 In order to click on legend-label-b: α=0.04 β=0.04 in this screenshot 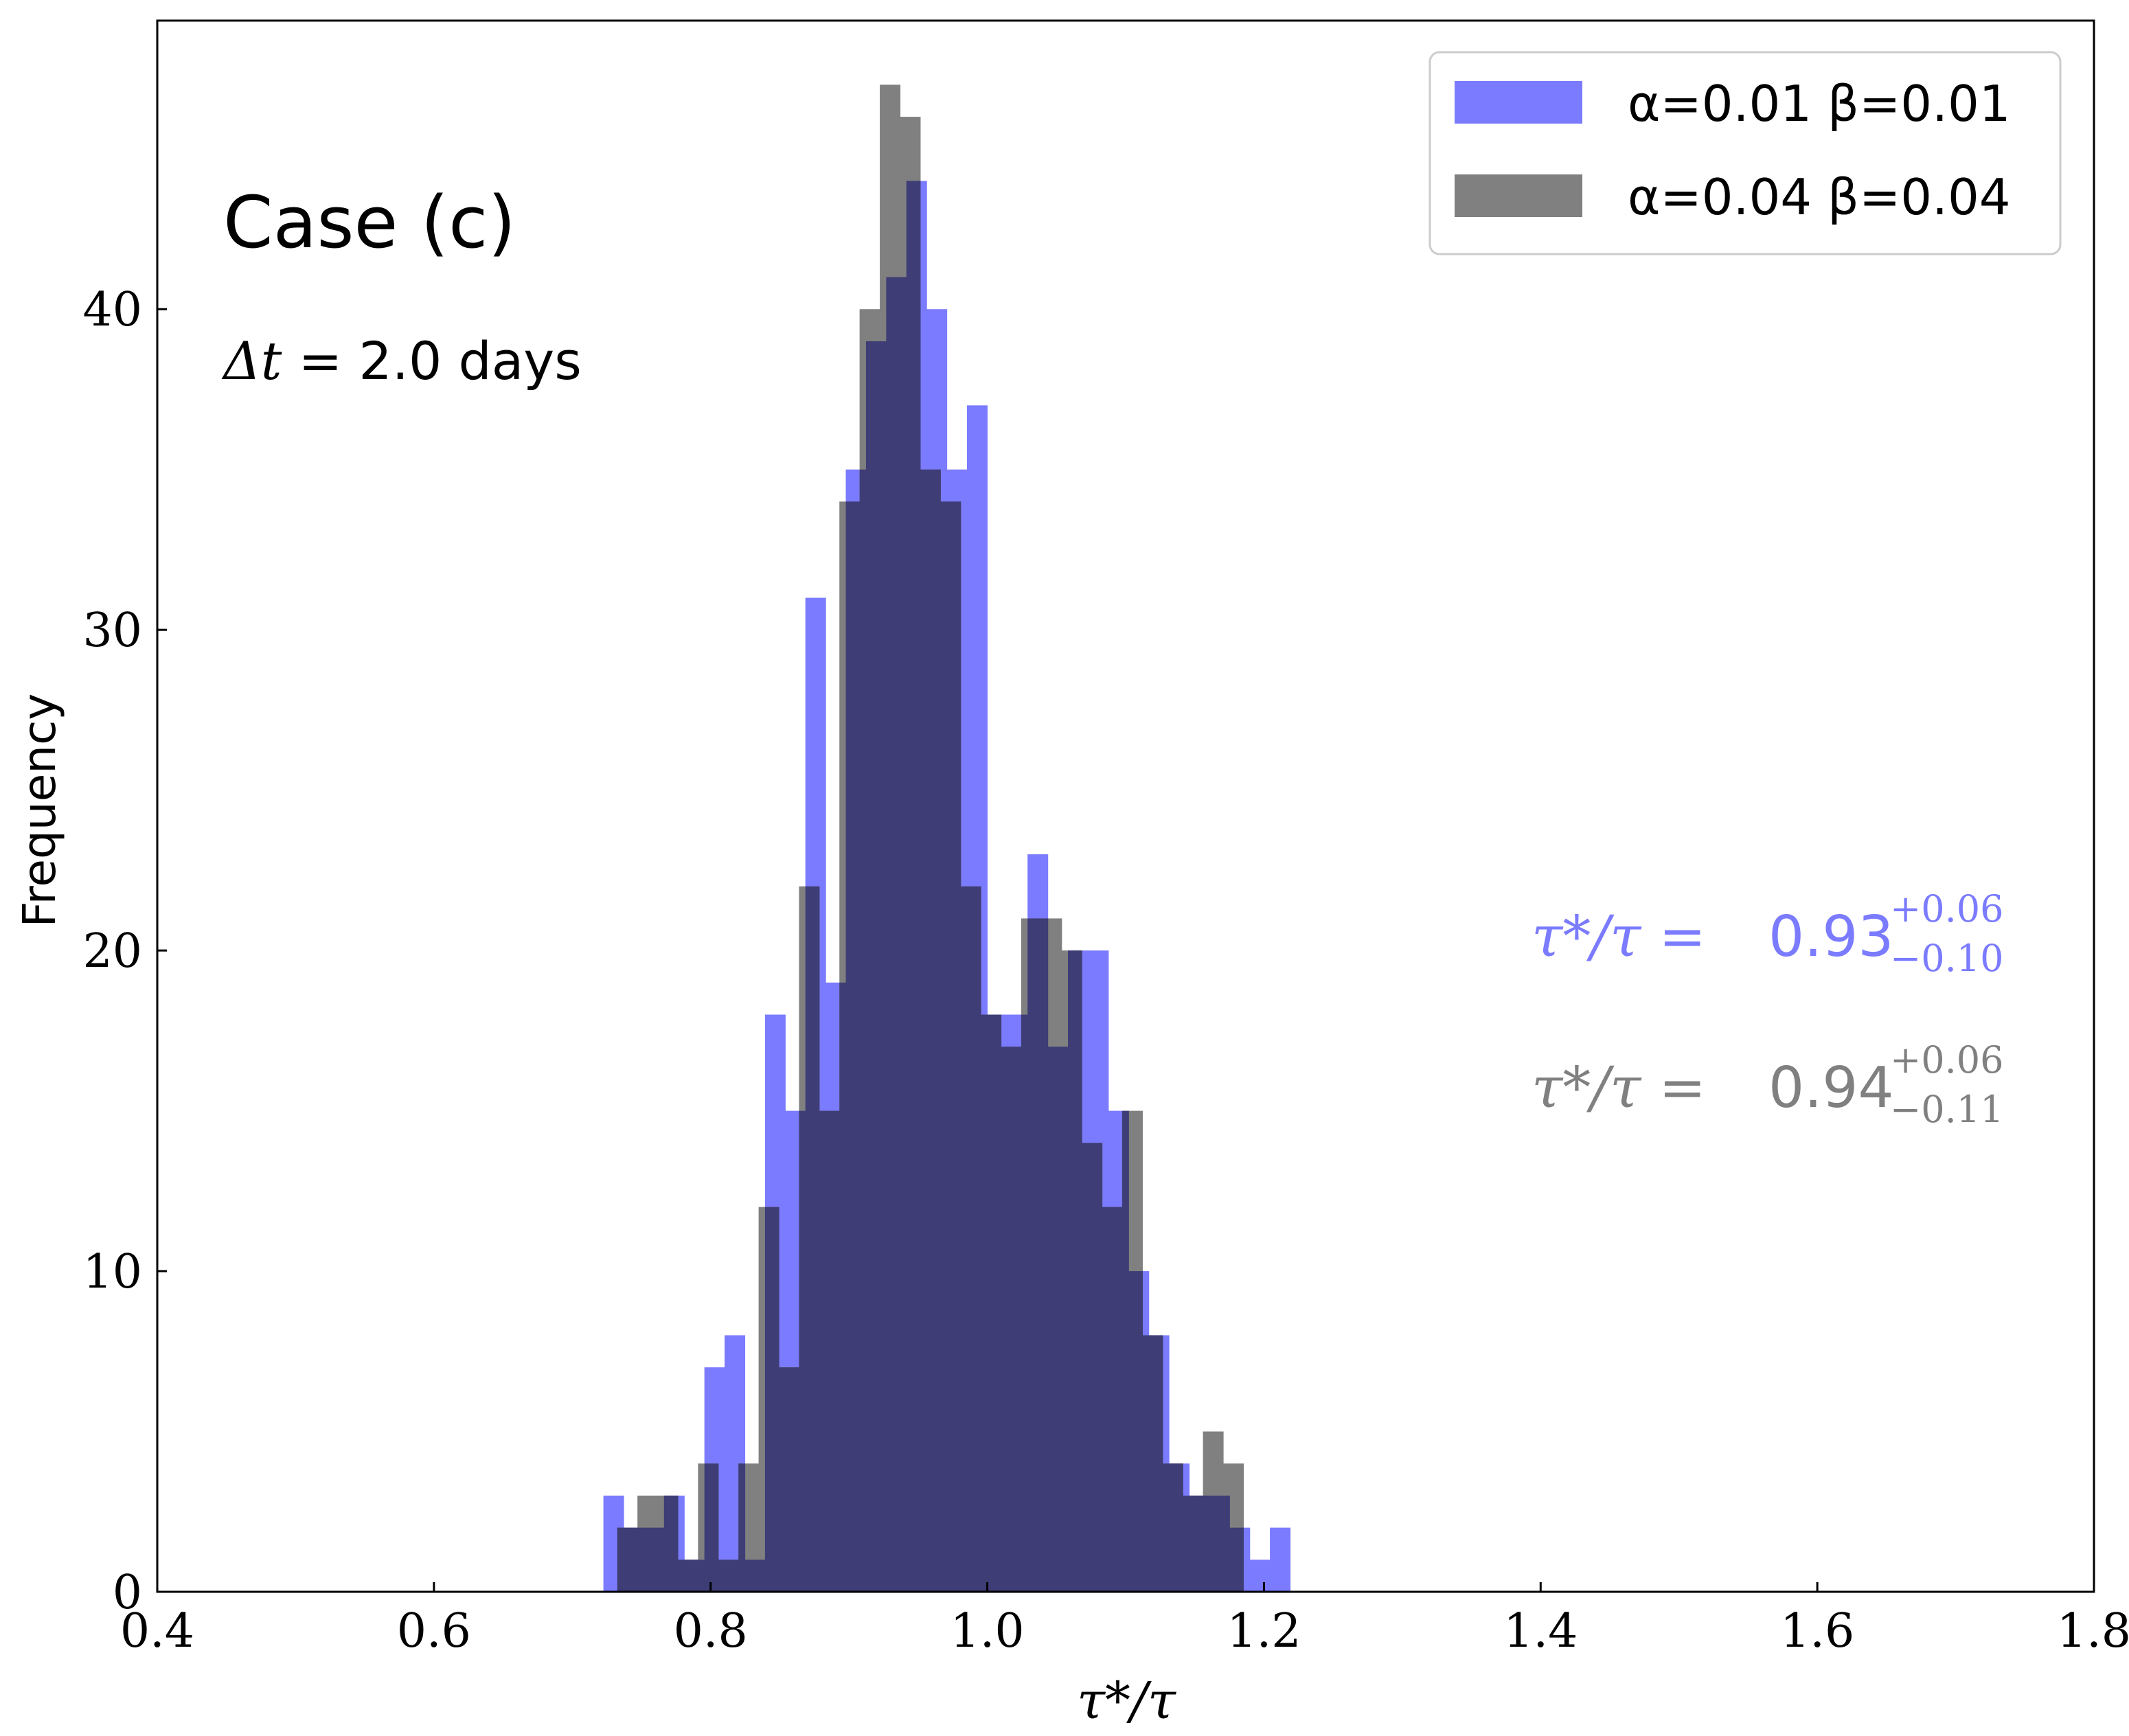, I will do `click(1819, 197)`.